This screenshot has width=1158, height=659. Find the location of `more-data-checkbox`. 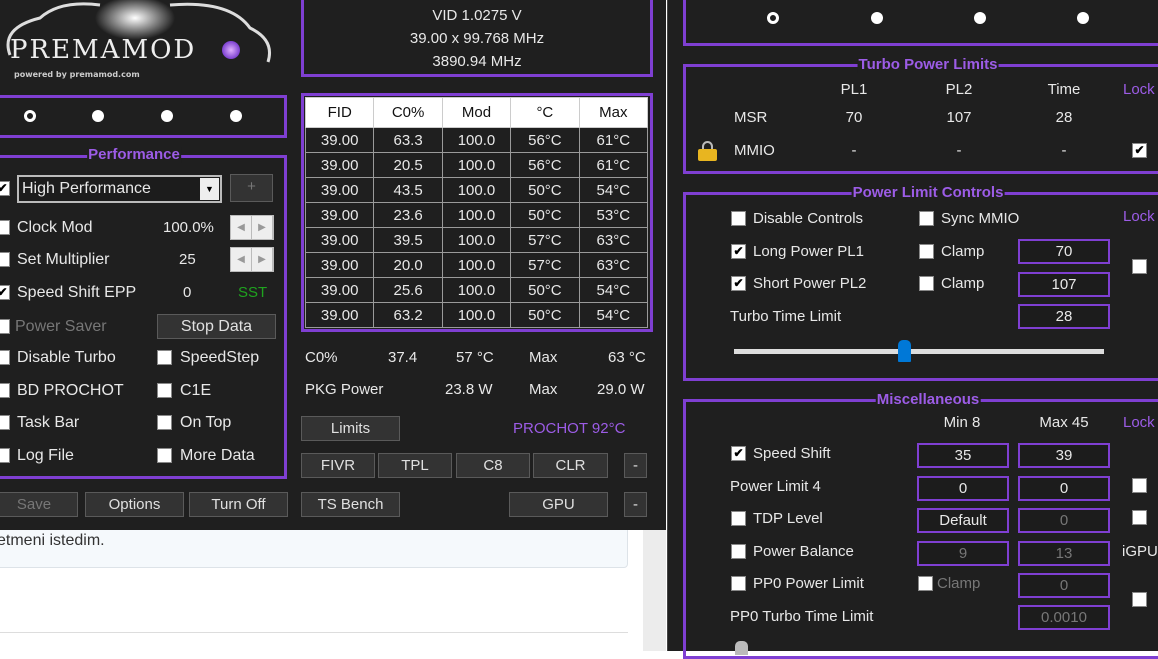

more-data-checkbox is located at coordinates (164, 455).